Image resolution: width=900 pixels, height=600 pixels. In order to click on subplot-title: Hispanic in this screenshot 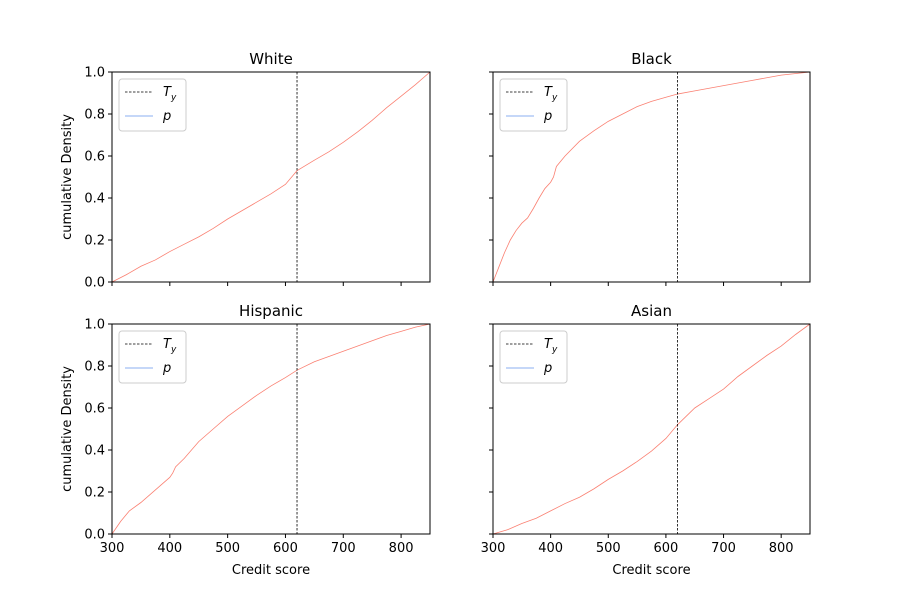, I will do `click(271, 311)`.